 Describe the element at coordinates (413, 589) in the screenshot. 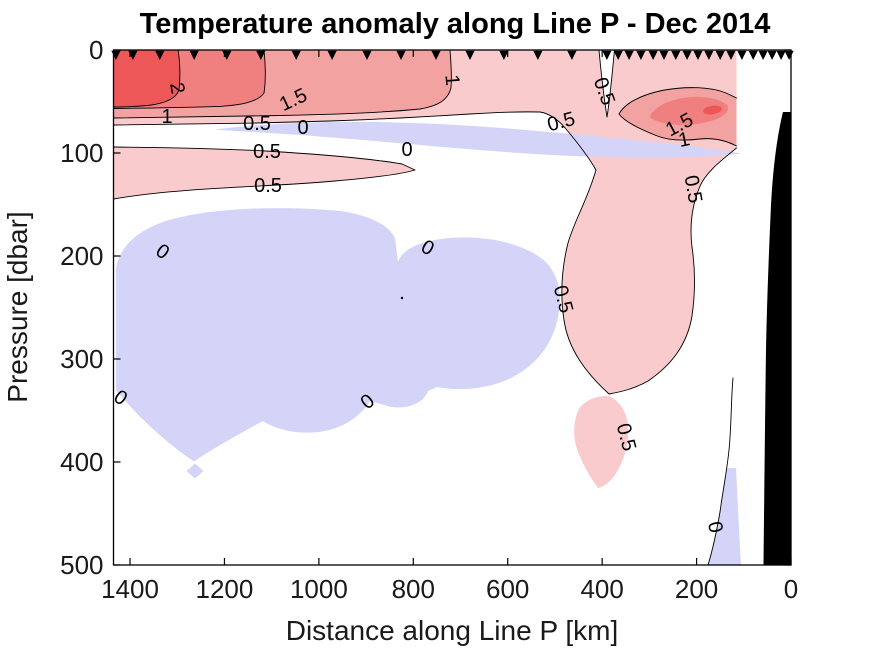

I see `x-tick-label: 800` at that location.